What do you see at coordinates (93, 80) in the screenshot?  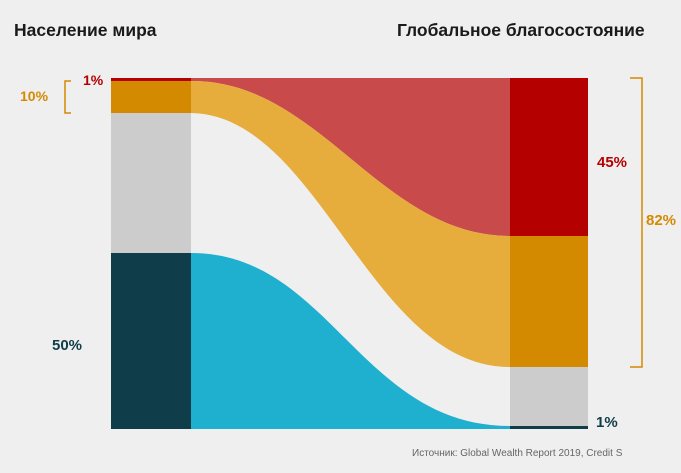 I see `label-top1-population: 1%` at bounding box center [93, 80].